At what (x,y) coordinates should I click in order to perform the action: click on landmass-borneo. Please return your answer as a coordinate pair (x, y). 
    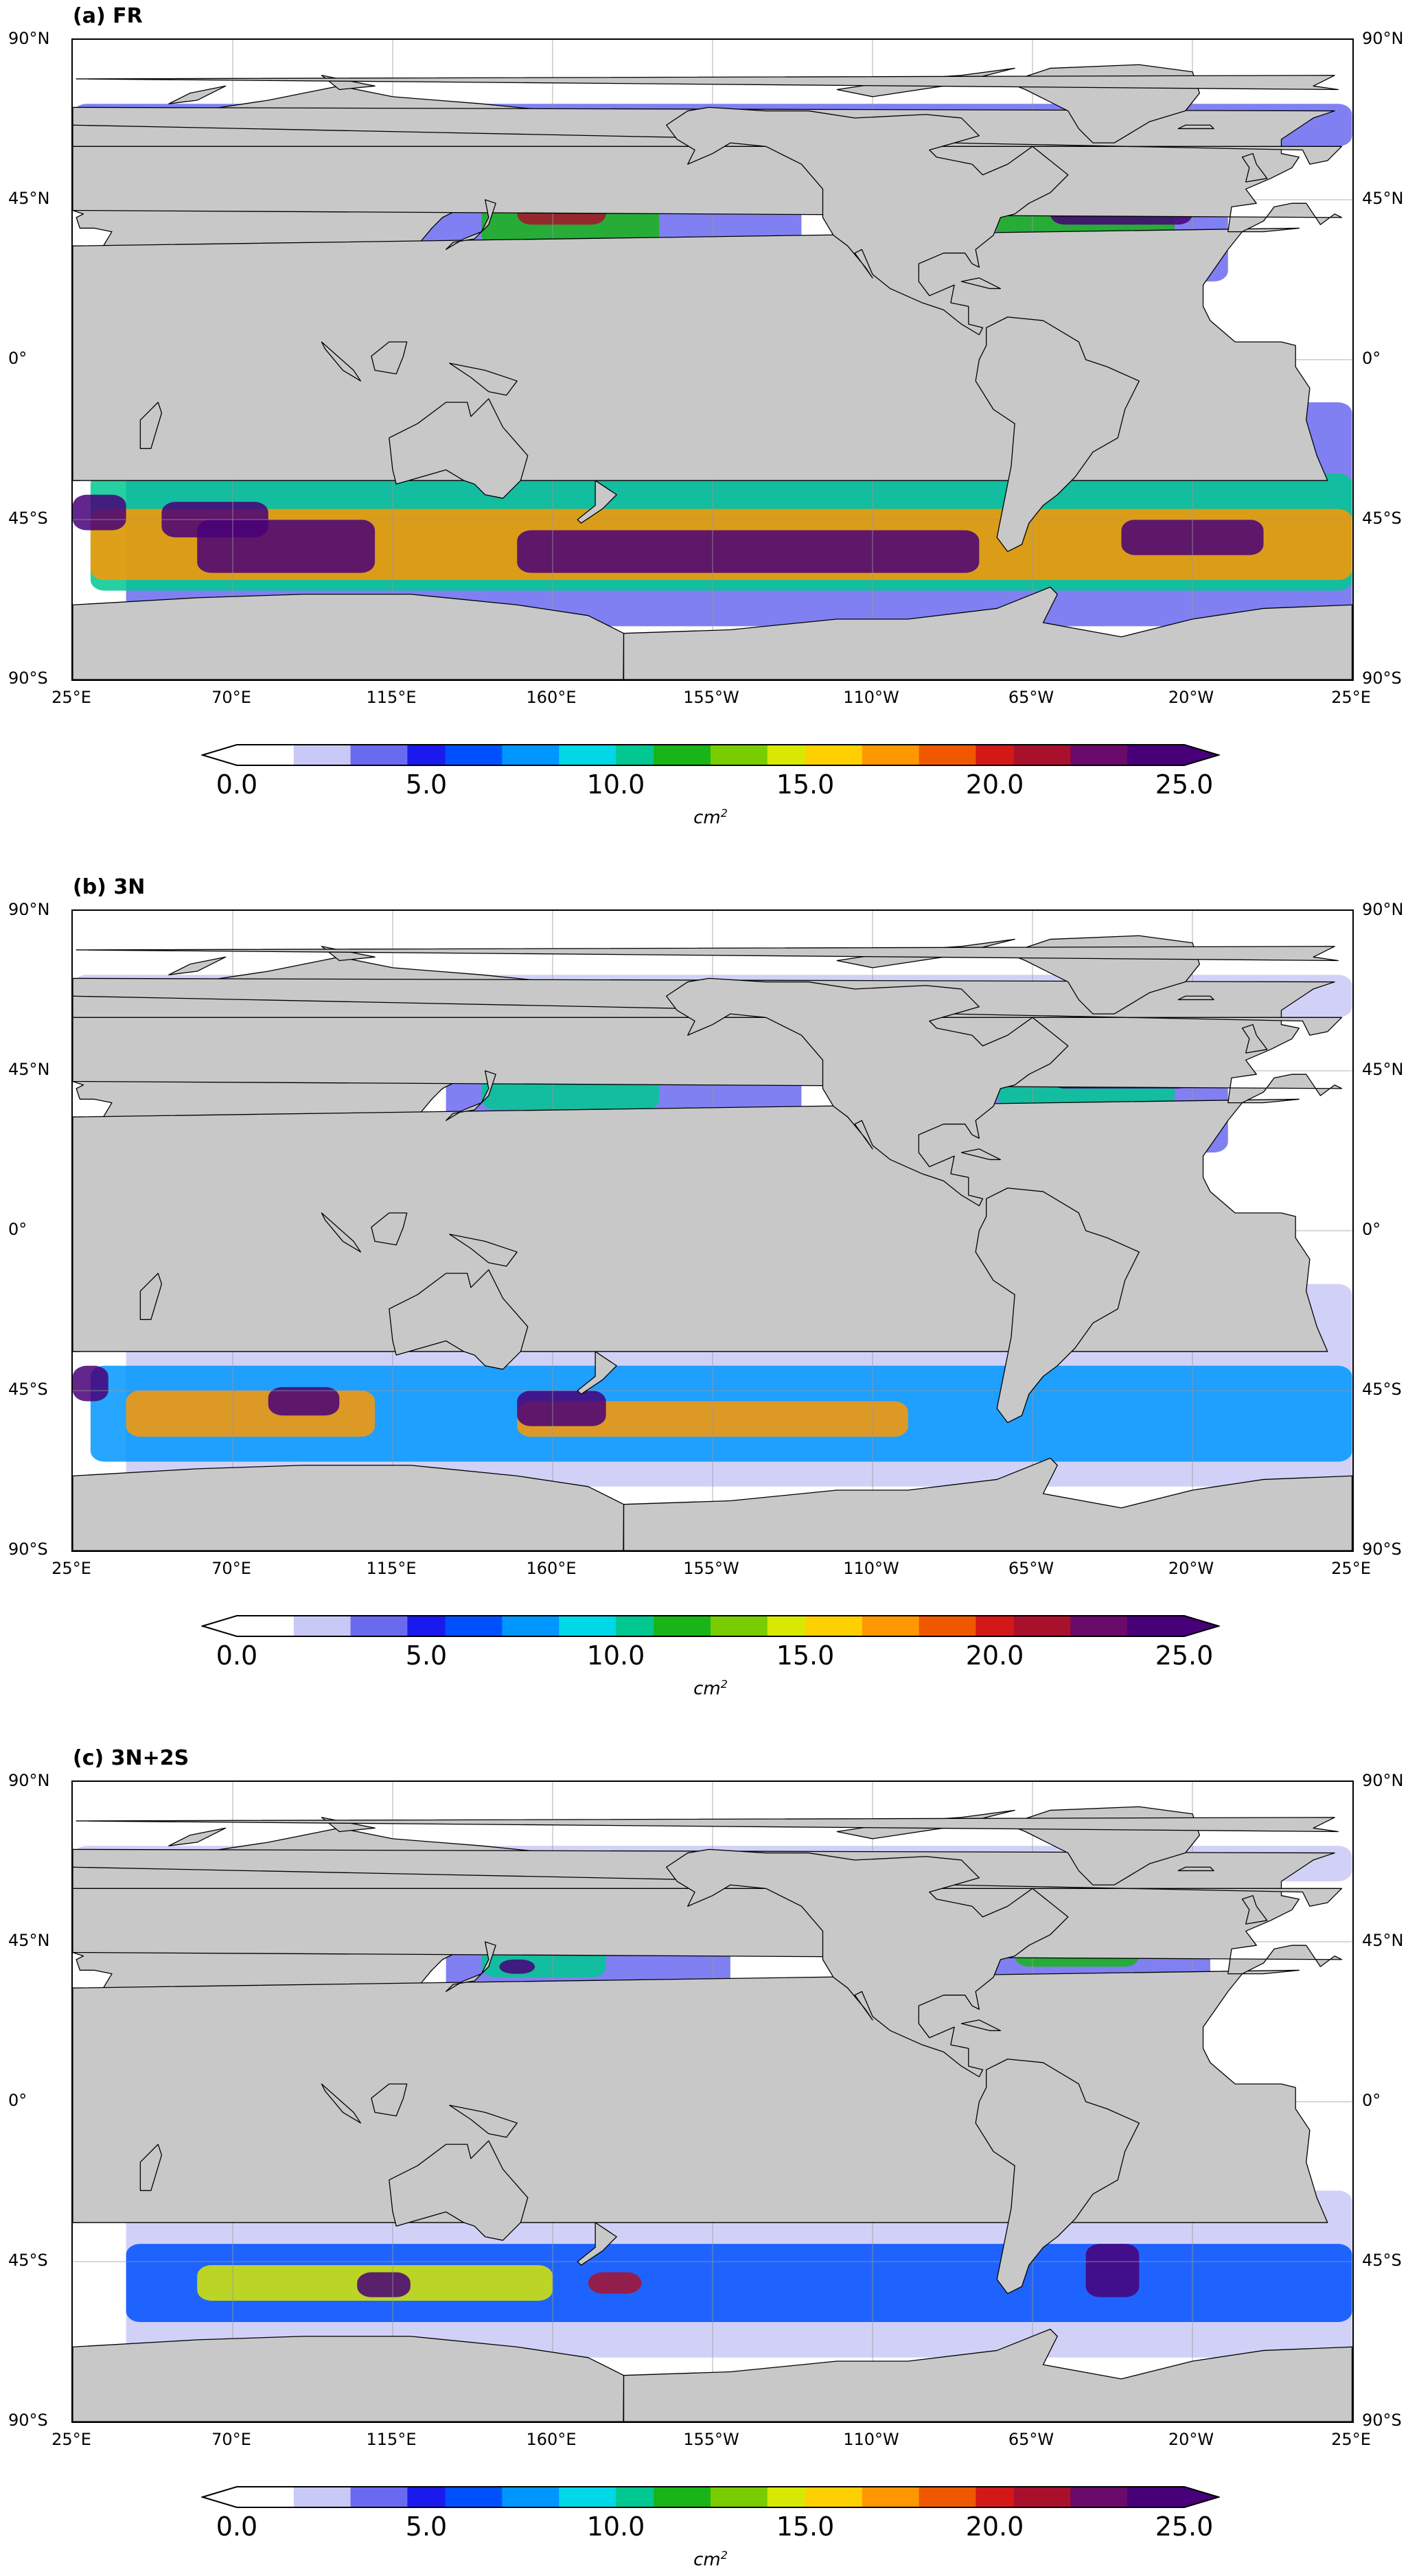
    Looking at the image, I should click on (390, 358).